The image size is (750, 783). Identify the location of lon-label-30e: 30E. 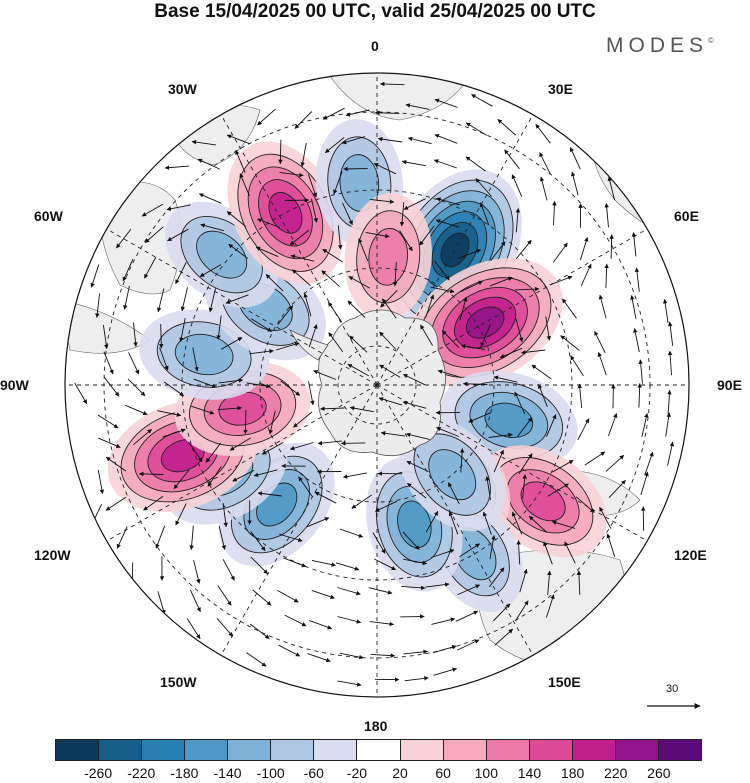
(560, 89).